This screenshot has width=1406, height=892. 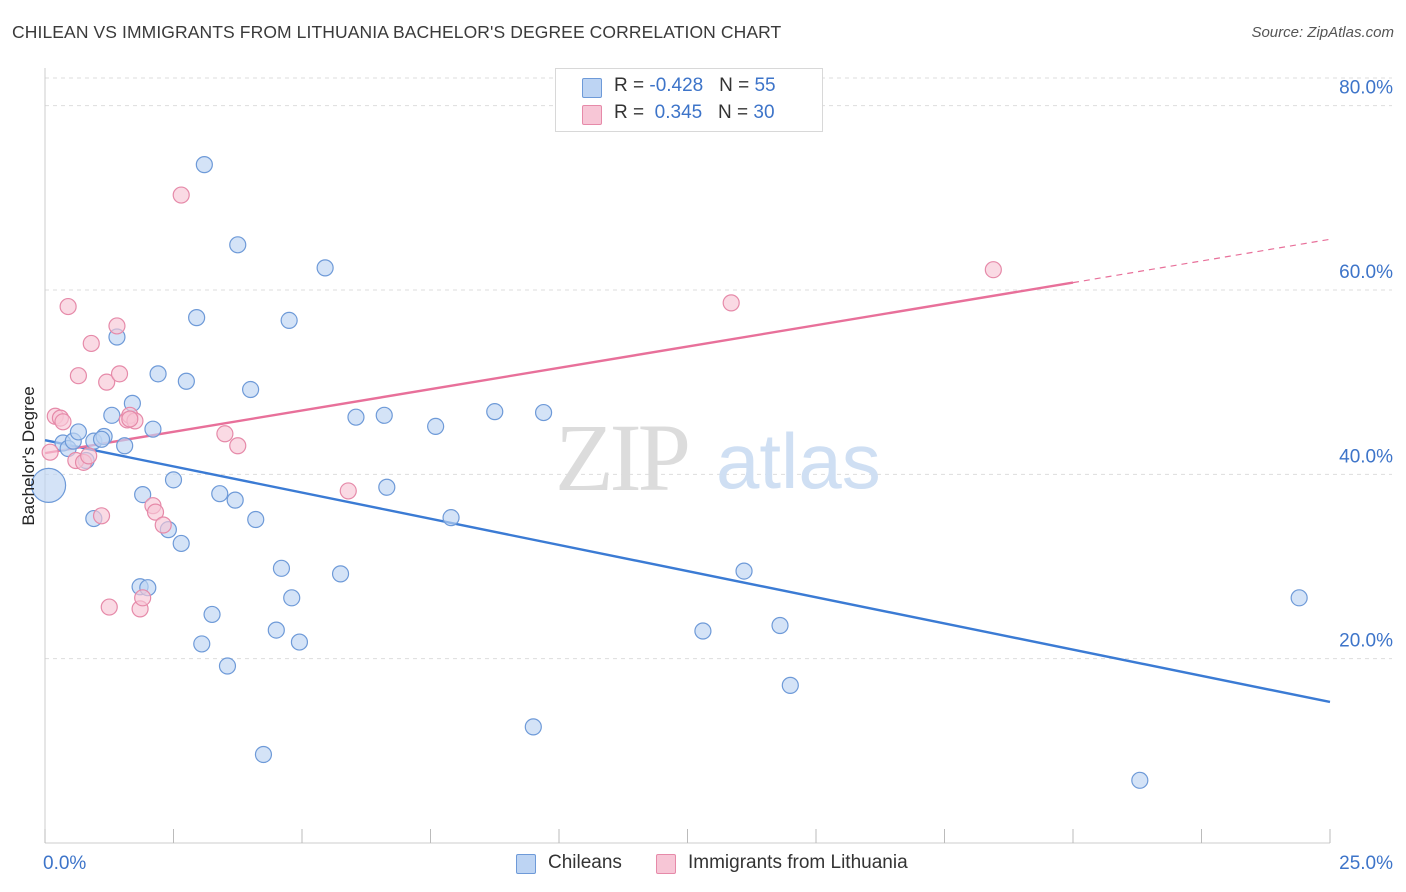 I want to click on y-tick-label: 80.0%, so click(x=1366, y=88).